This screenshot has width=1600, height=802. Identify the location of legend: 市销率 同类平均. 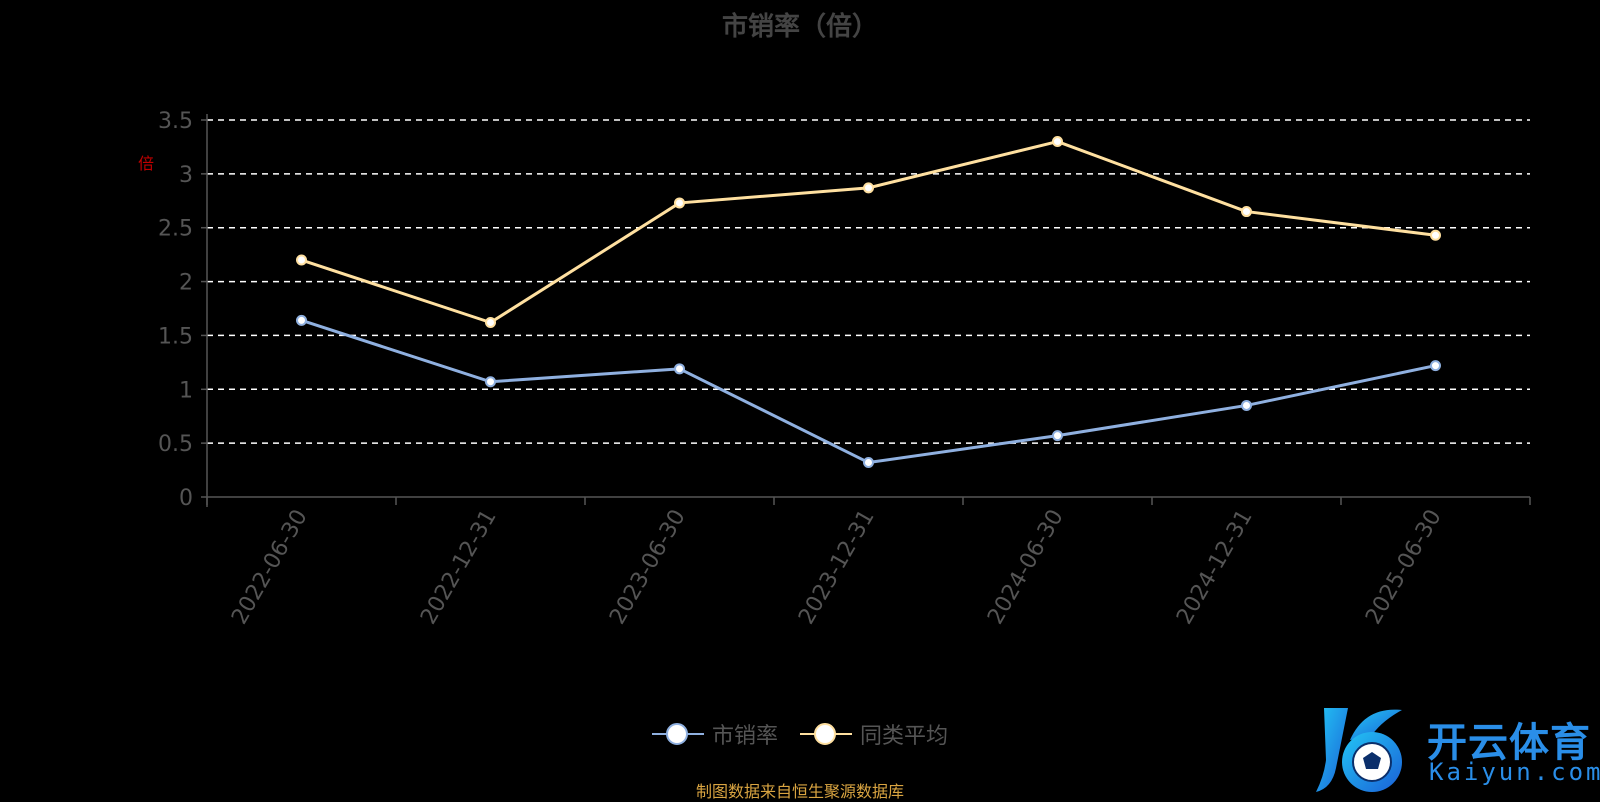
(800, 734).